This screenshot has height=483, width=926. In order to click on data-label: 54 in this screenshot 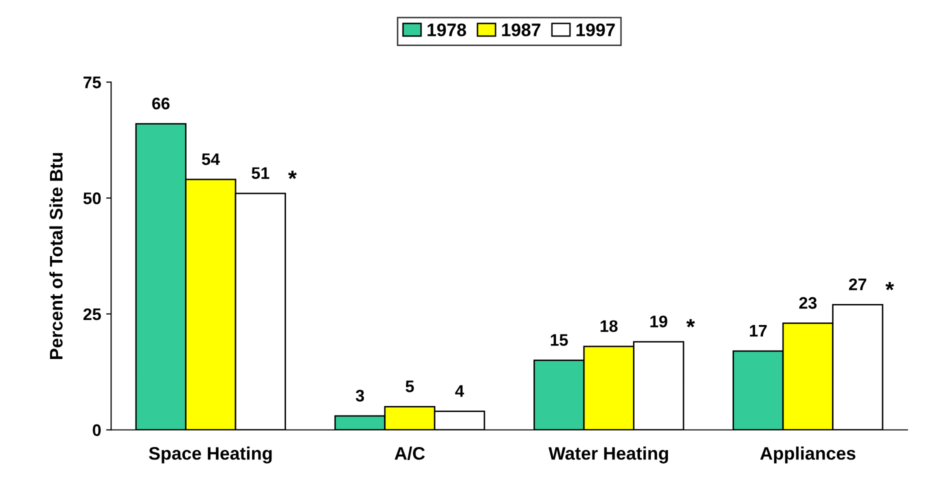, I will do `click(211, 159)`.